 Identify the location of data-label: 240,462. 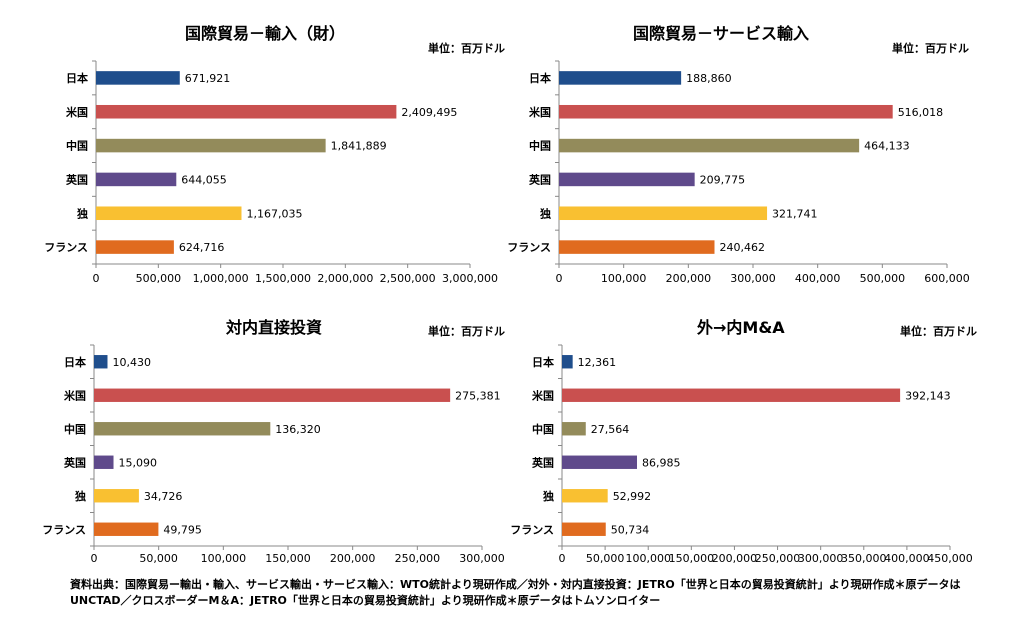
(742, 247).